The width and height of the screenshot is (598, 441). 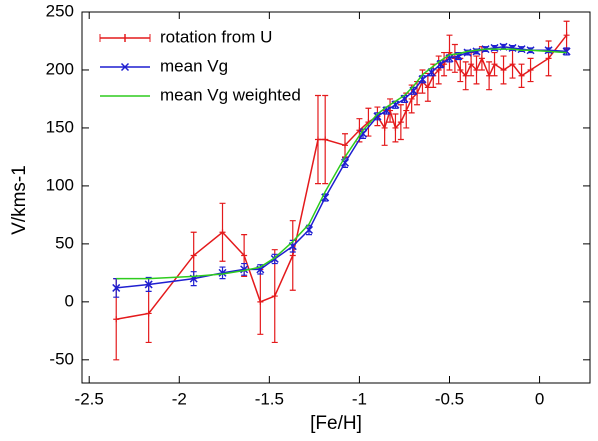 I want to click on x-tick-label: -1, so click(x=359, y=398).